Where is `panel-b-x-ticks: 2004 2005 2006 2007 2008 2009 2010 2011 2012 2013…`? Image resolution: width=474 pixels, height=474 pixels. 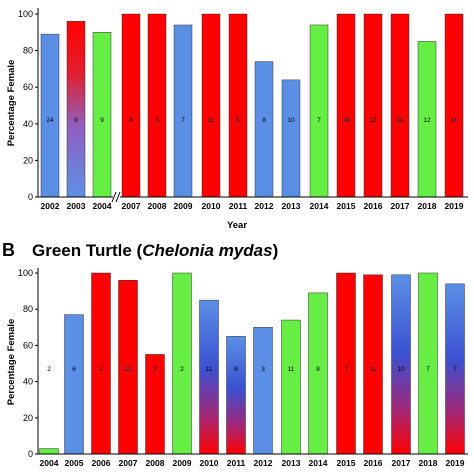 panel-b-x-ticks: 2004 2005 2006 2007 2008 2009 2010 2011 2012 2013… is located at coordinates (252, 463).